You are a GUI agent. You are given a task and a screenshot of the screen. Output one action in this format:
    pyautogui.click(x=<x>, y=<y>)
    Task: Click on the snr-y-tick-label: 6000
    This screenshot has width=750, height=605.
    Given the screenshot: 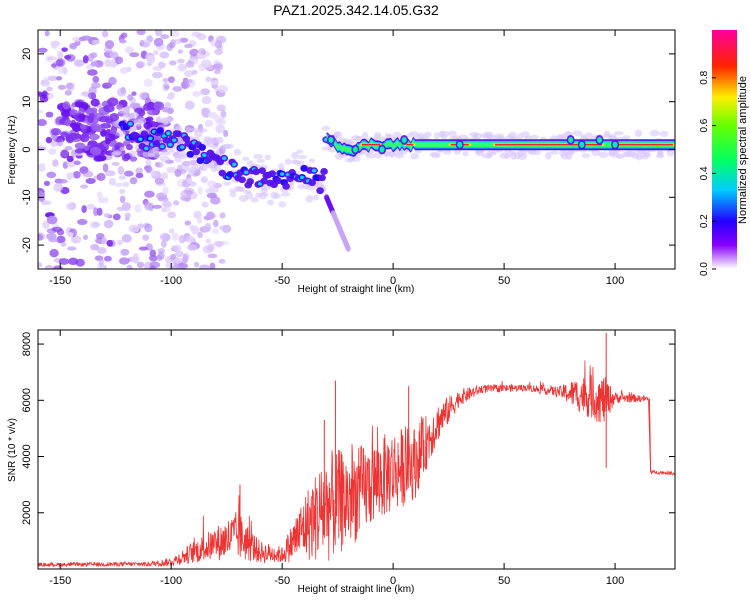 What is the action you would take?
    pyautogui.click(x=27, y=400)
    